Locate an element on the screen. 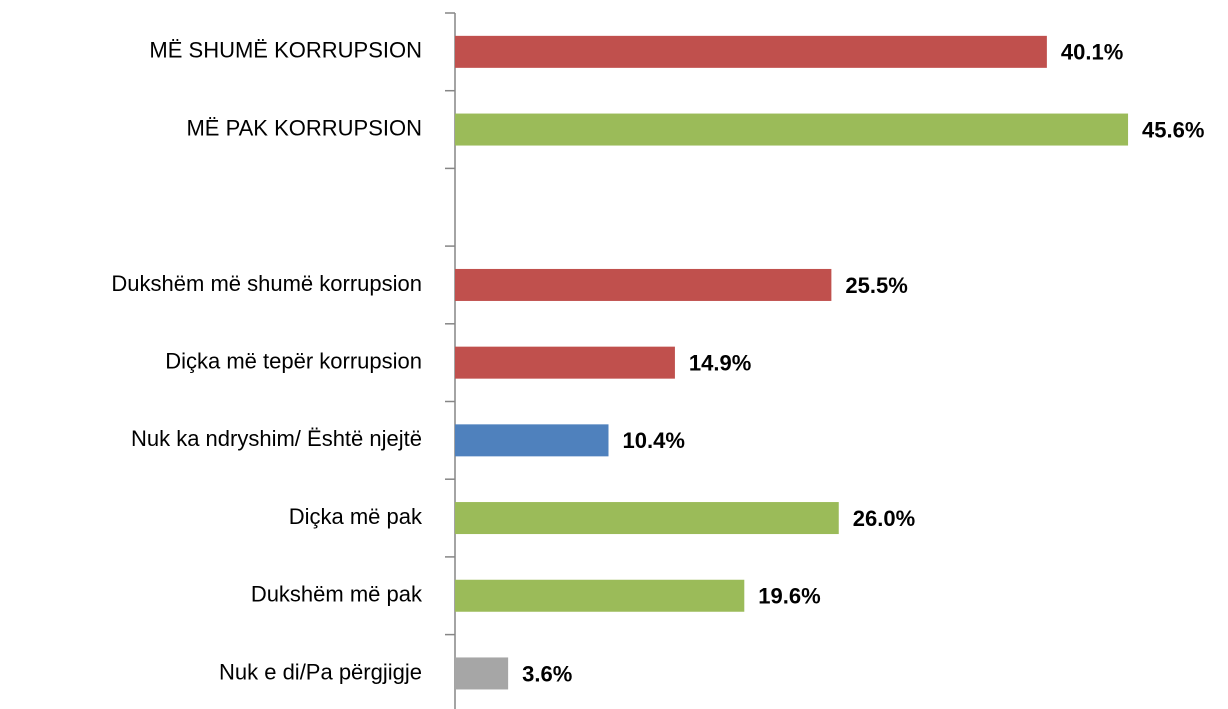 This screenshot has width=1228, height=709. category-label: Nuk ka ndryshim/ Është njejtë is located at coordinates (276, 438).